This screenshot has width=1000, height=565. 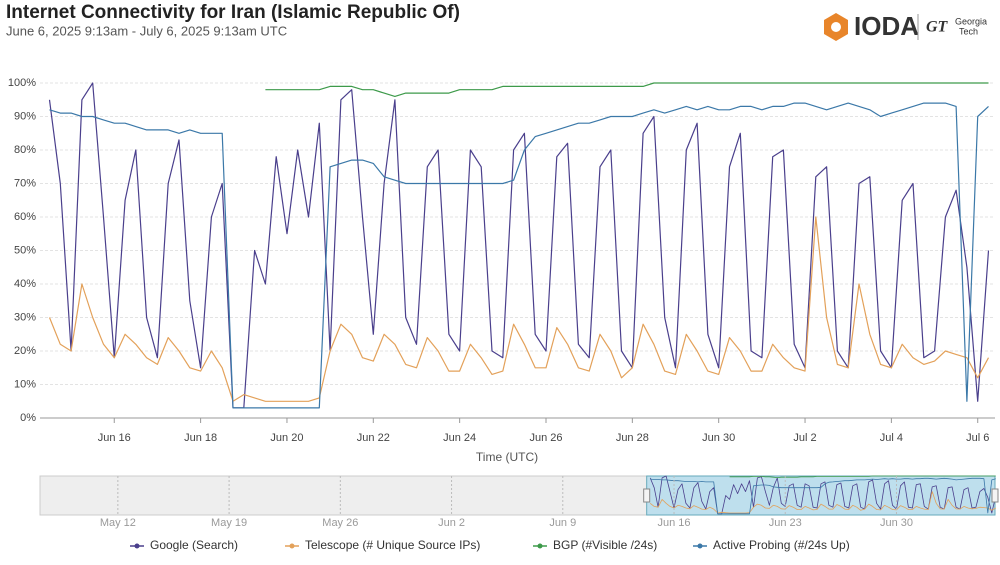 What do you see at coordinates (627, 89) in the screenshot?
I see `series-line` at bounding box center [627, 89].